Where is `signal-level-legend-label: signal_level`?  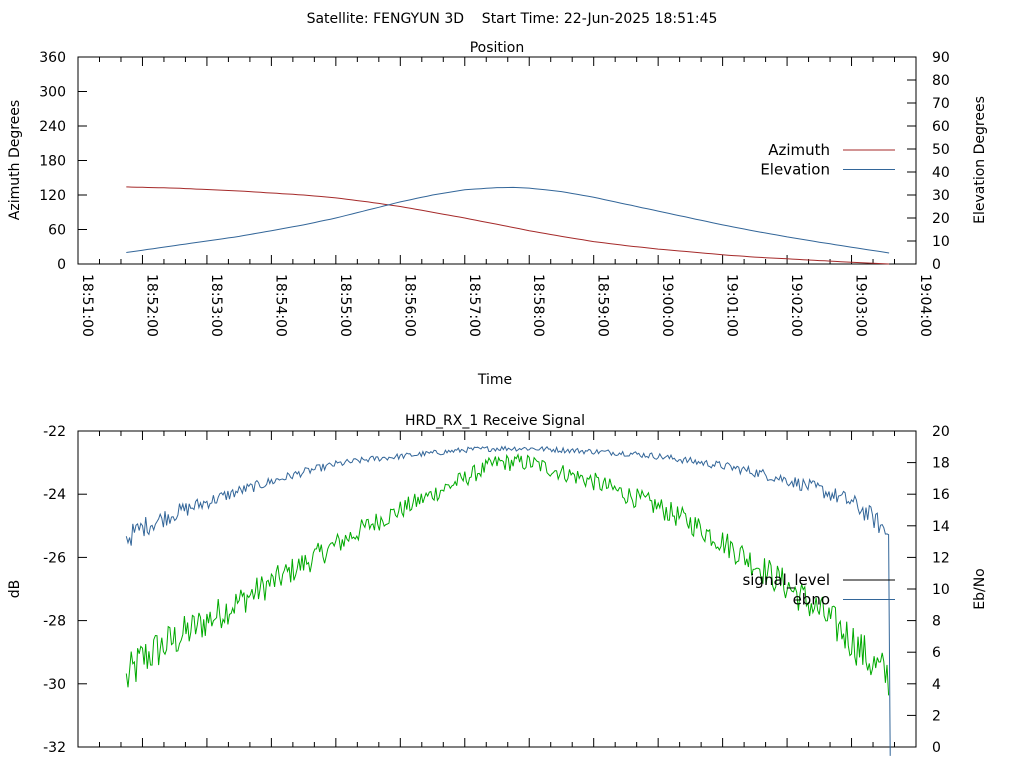 signal-level-legend-label: signal_level is located at coordinates (786, 580).